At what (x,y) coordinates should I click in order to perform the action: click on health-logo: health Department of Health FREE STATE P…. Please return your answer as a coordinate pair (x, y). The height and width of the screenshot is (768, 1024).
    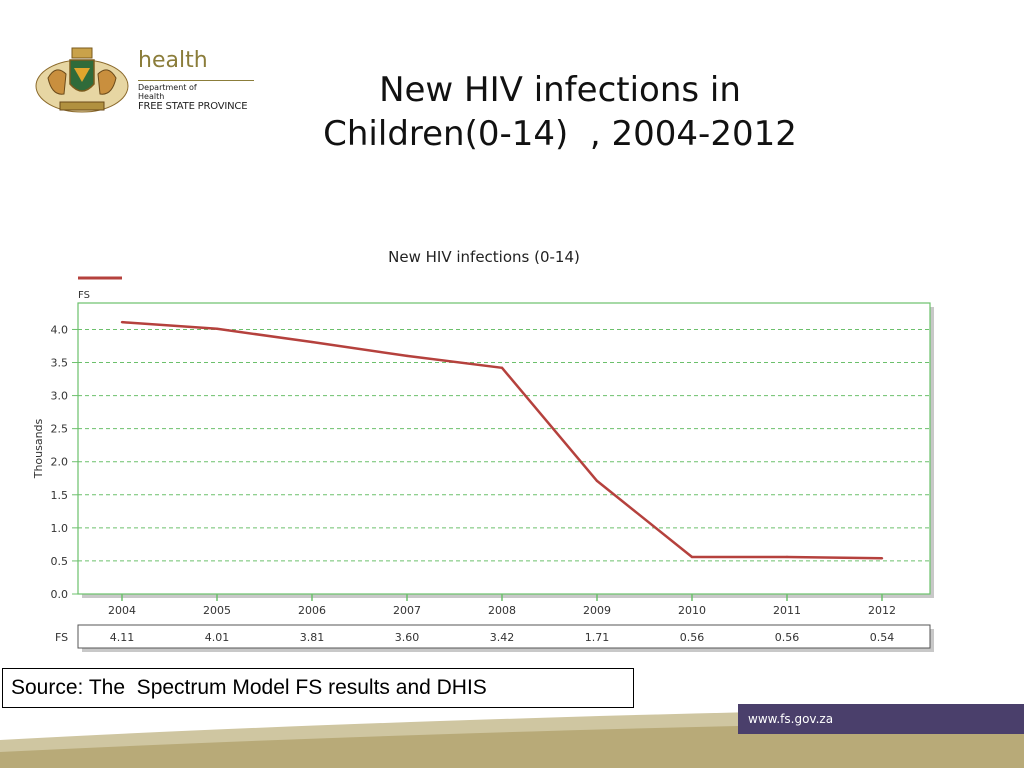
    Looking at the image, I should click on (145, 78).